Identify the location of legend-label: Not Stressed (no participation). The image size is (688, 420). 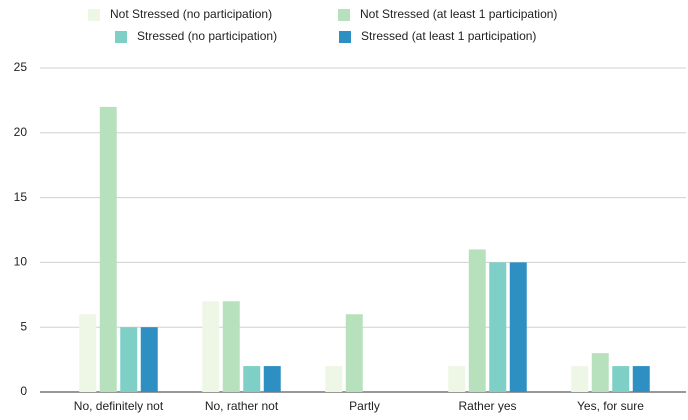
(191, 14).